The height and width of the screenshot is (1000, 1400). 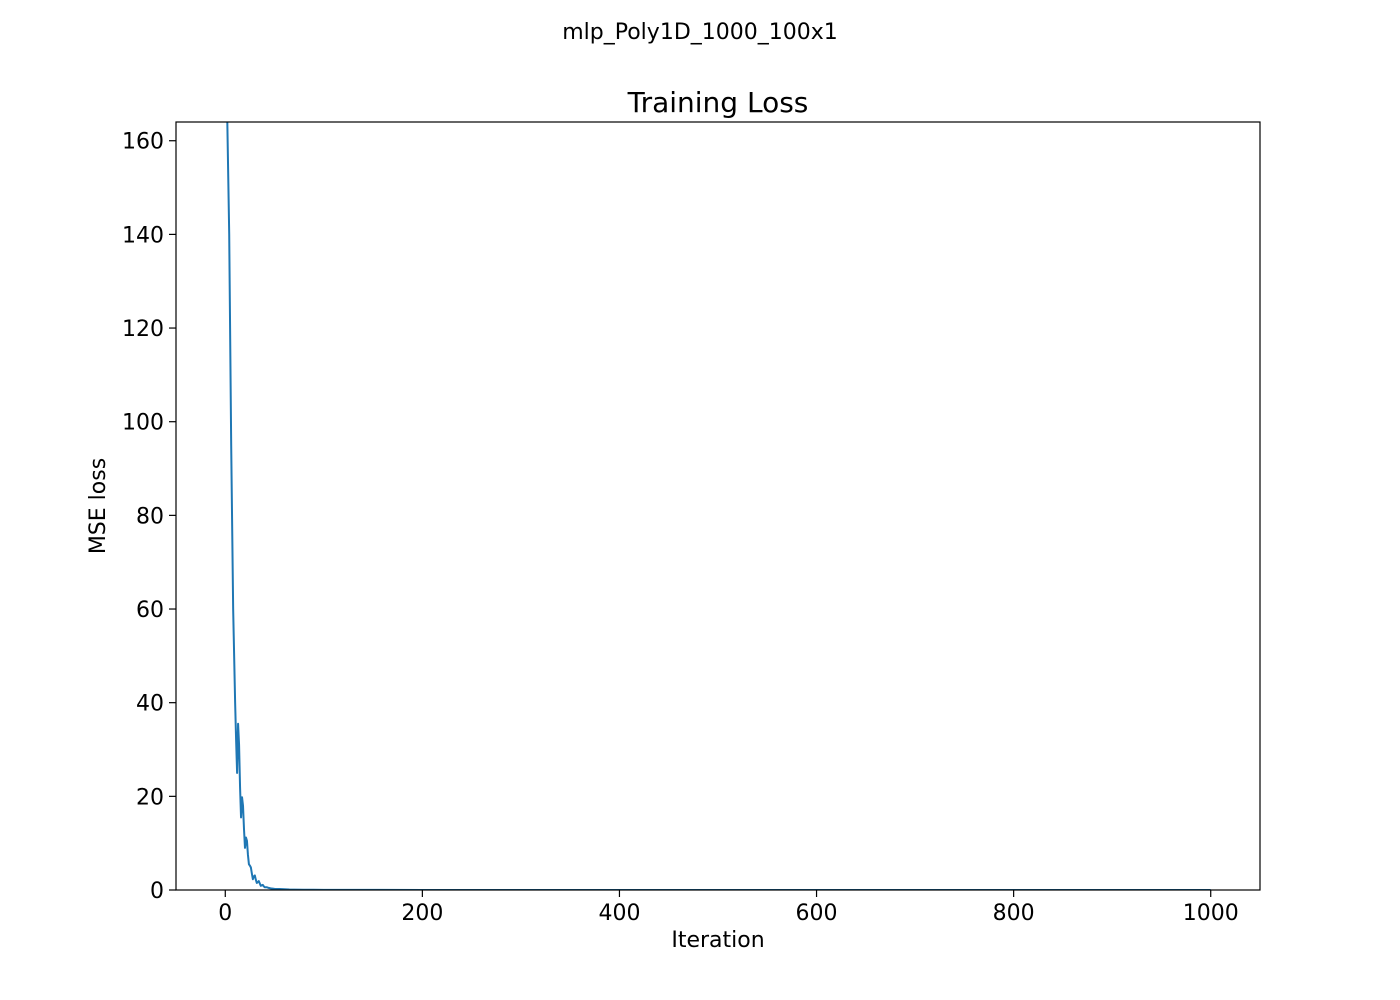 I want to click on y-tick-label: 120, so click(x=143, y=329).